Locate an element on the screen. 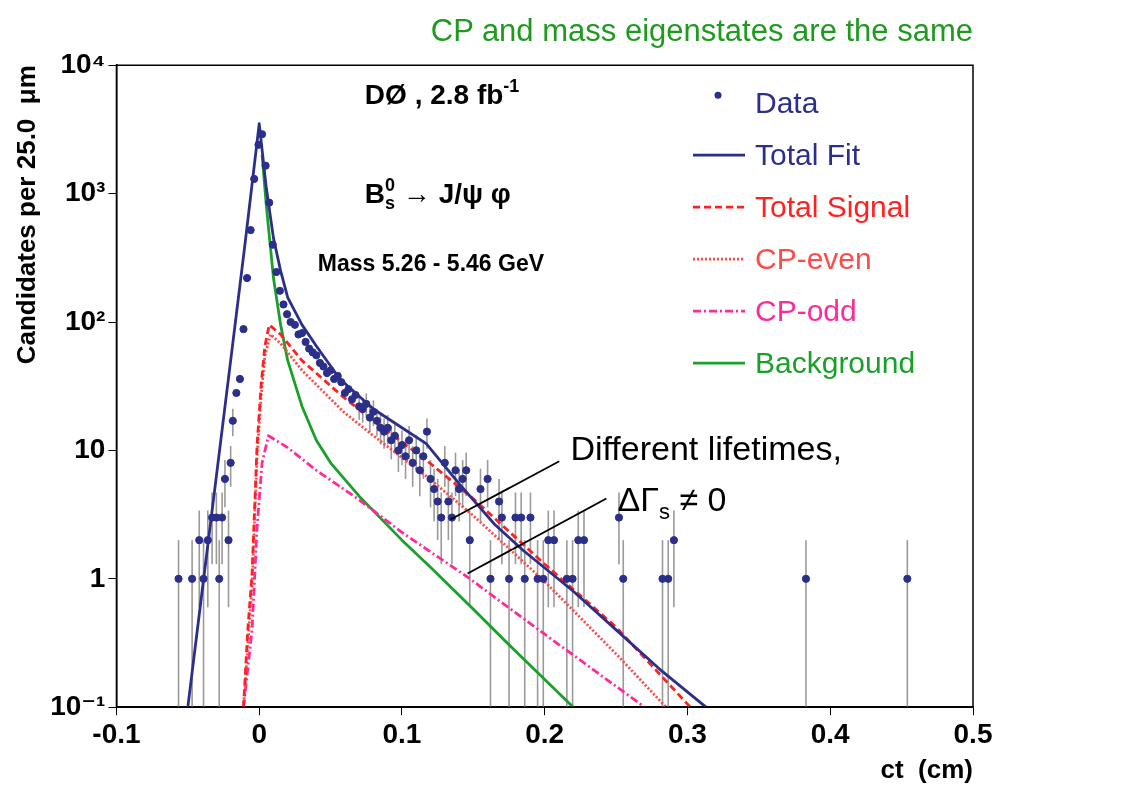 This screenshot has height=798, width=1131. y-tick-label: 10 is located at coordinates (90, 449).